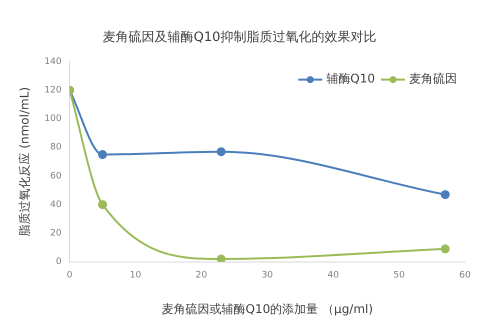  I want to click on x-tick-label: 30, so click(268, 275).